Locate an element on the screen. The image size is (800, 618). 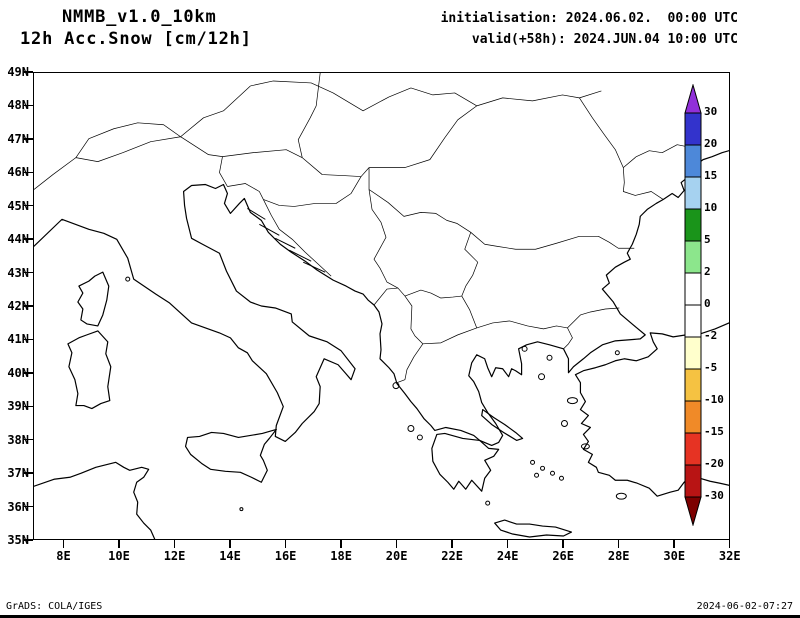
bottom-border is located at coordinates (400, 616).